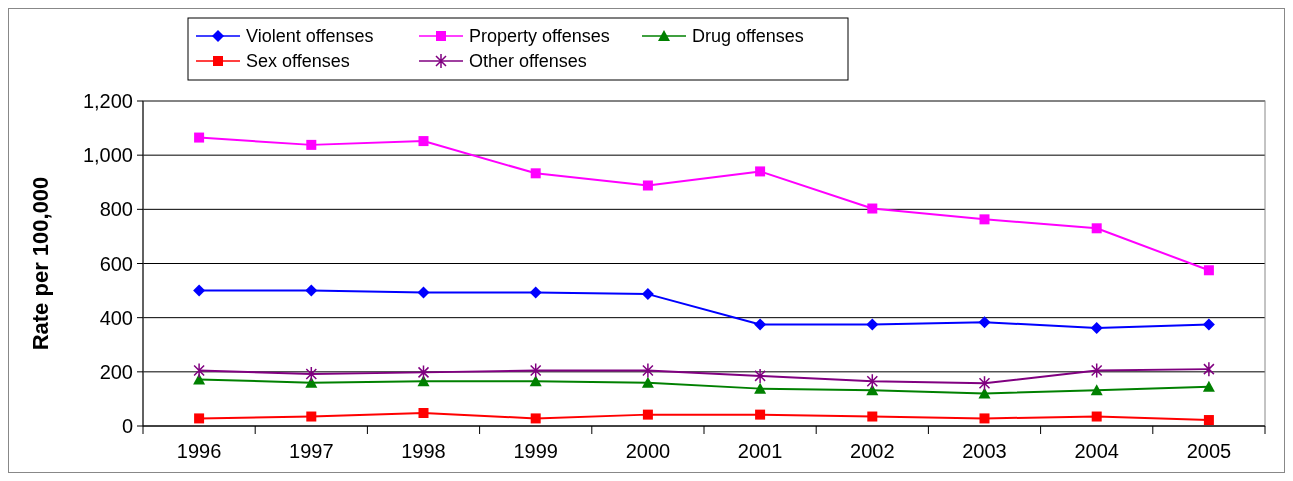  I want to click on x-tick-label: 2004, so click(1096, 451).